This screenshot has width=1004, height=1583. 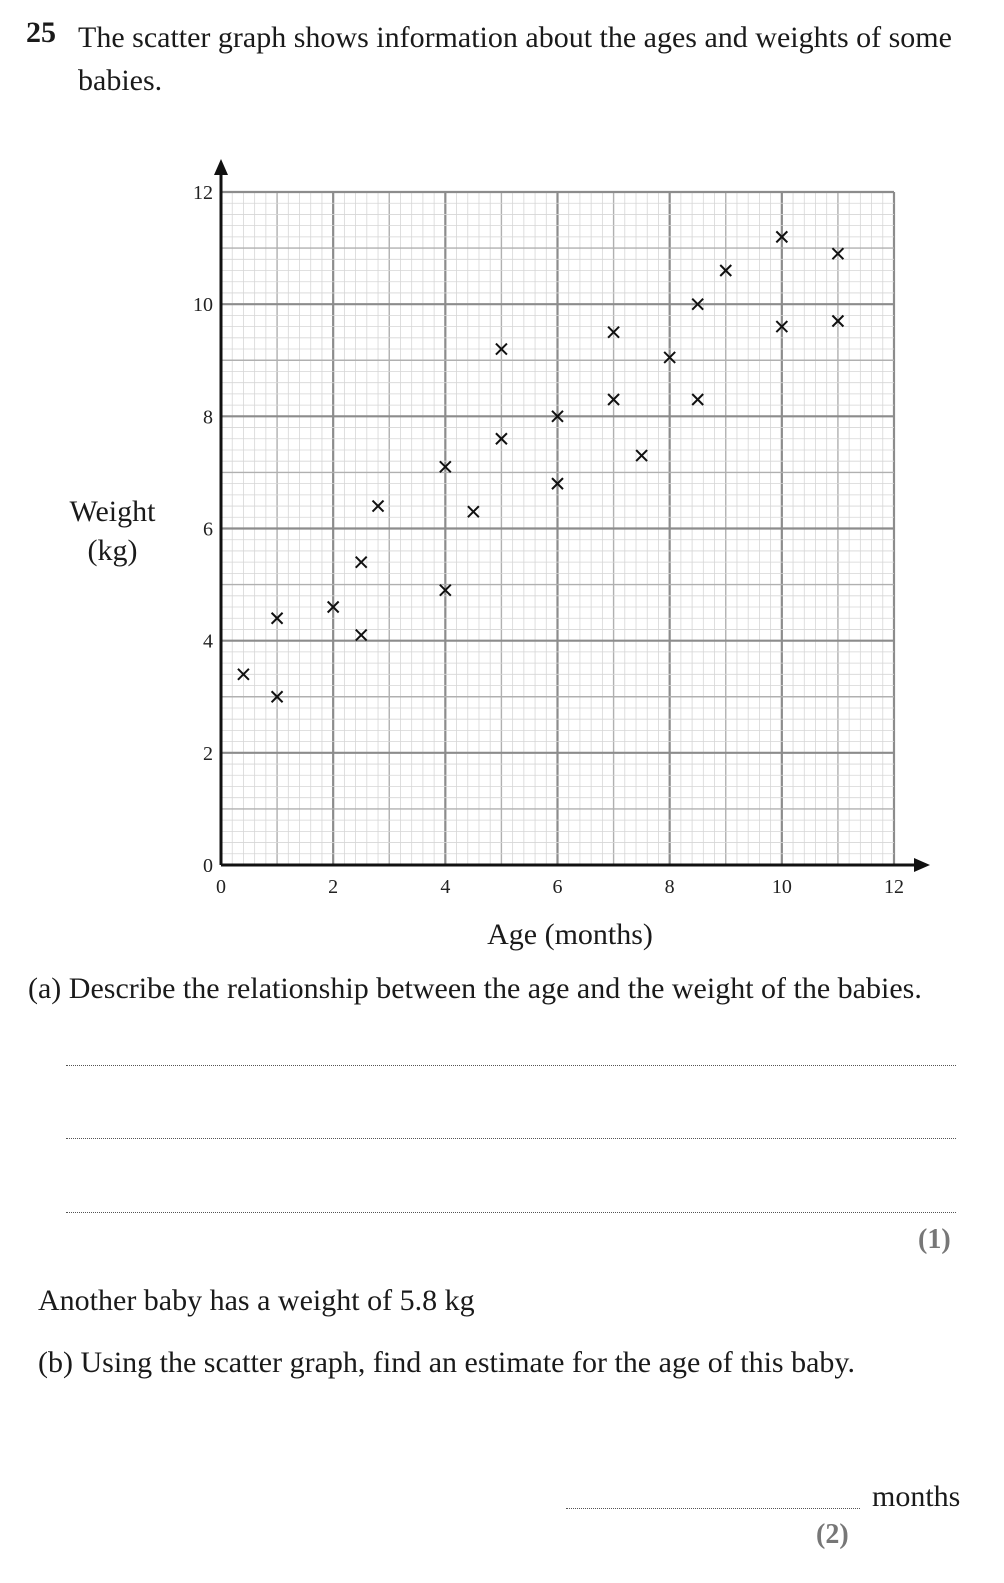 I want to click on x-tick-label: 10, so click(x=782, y=887).